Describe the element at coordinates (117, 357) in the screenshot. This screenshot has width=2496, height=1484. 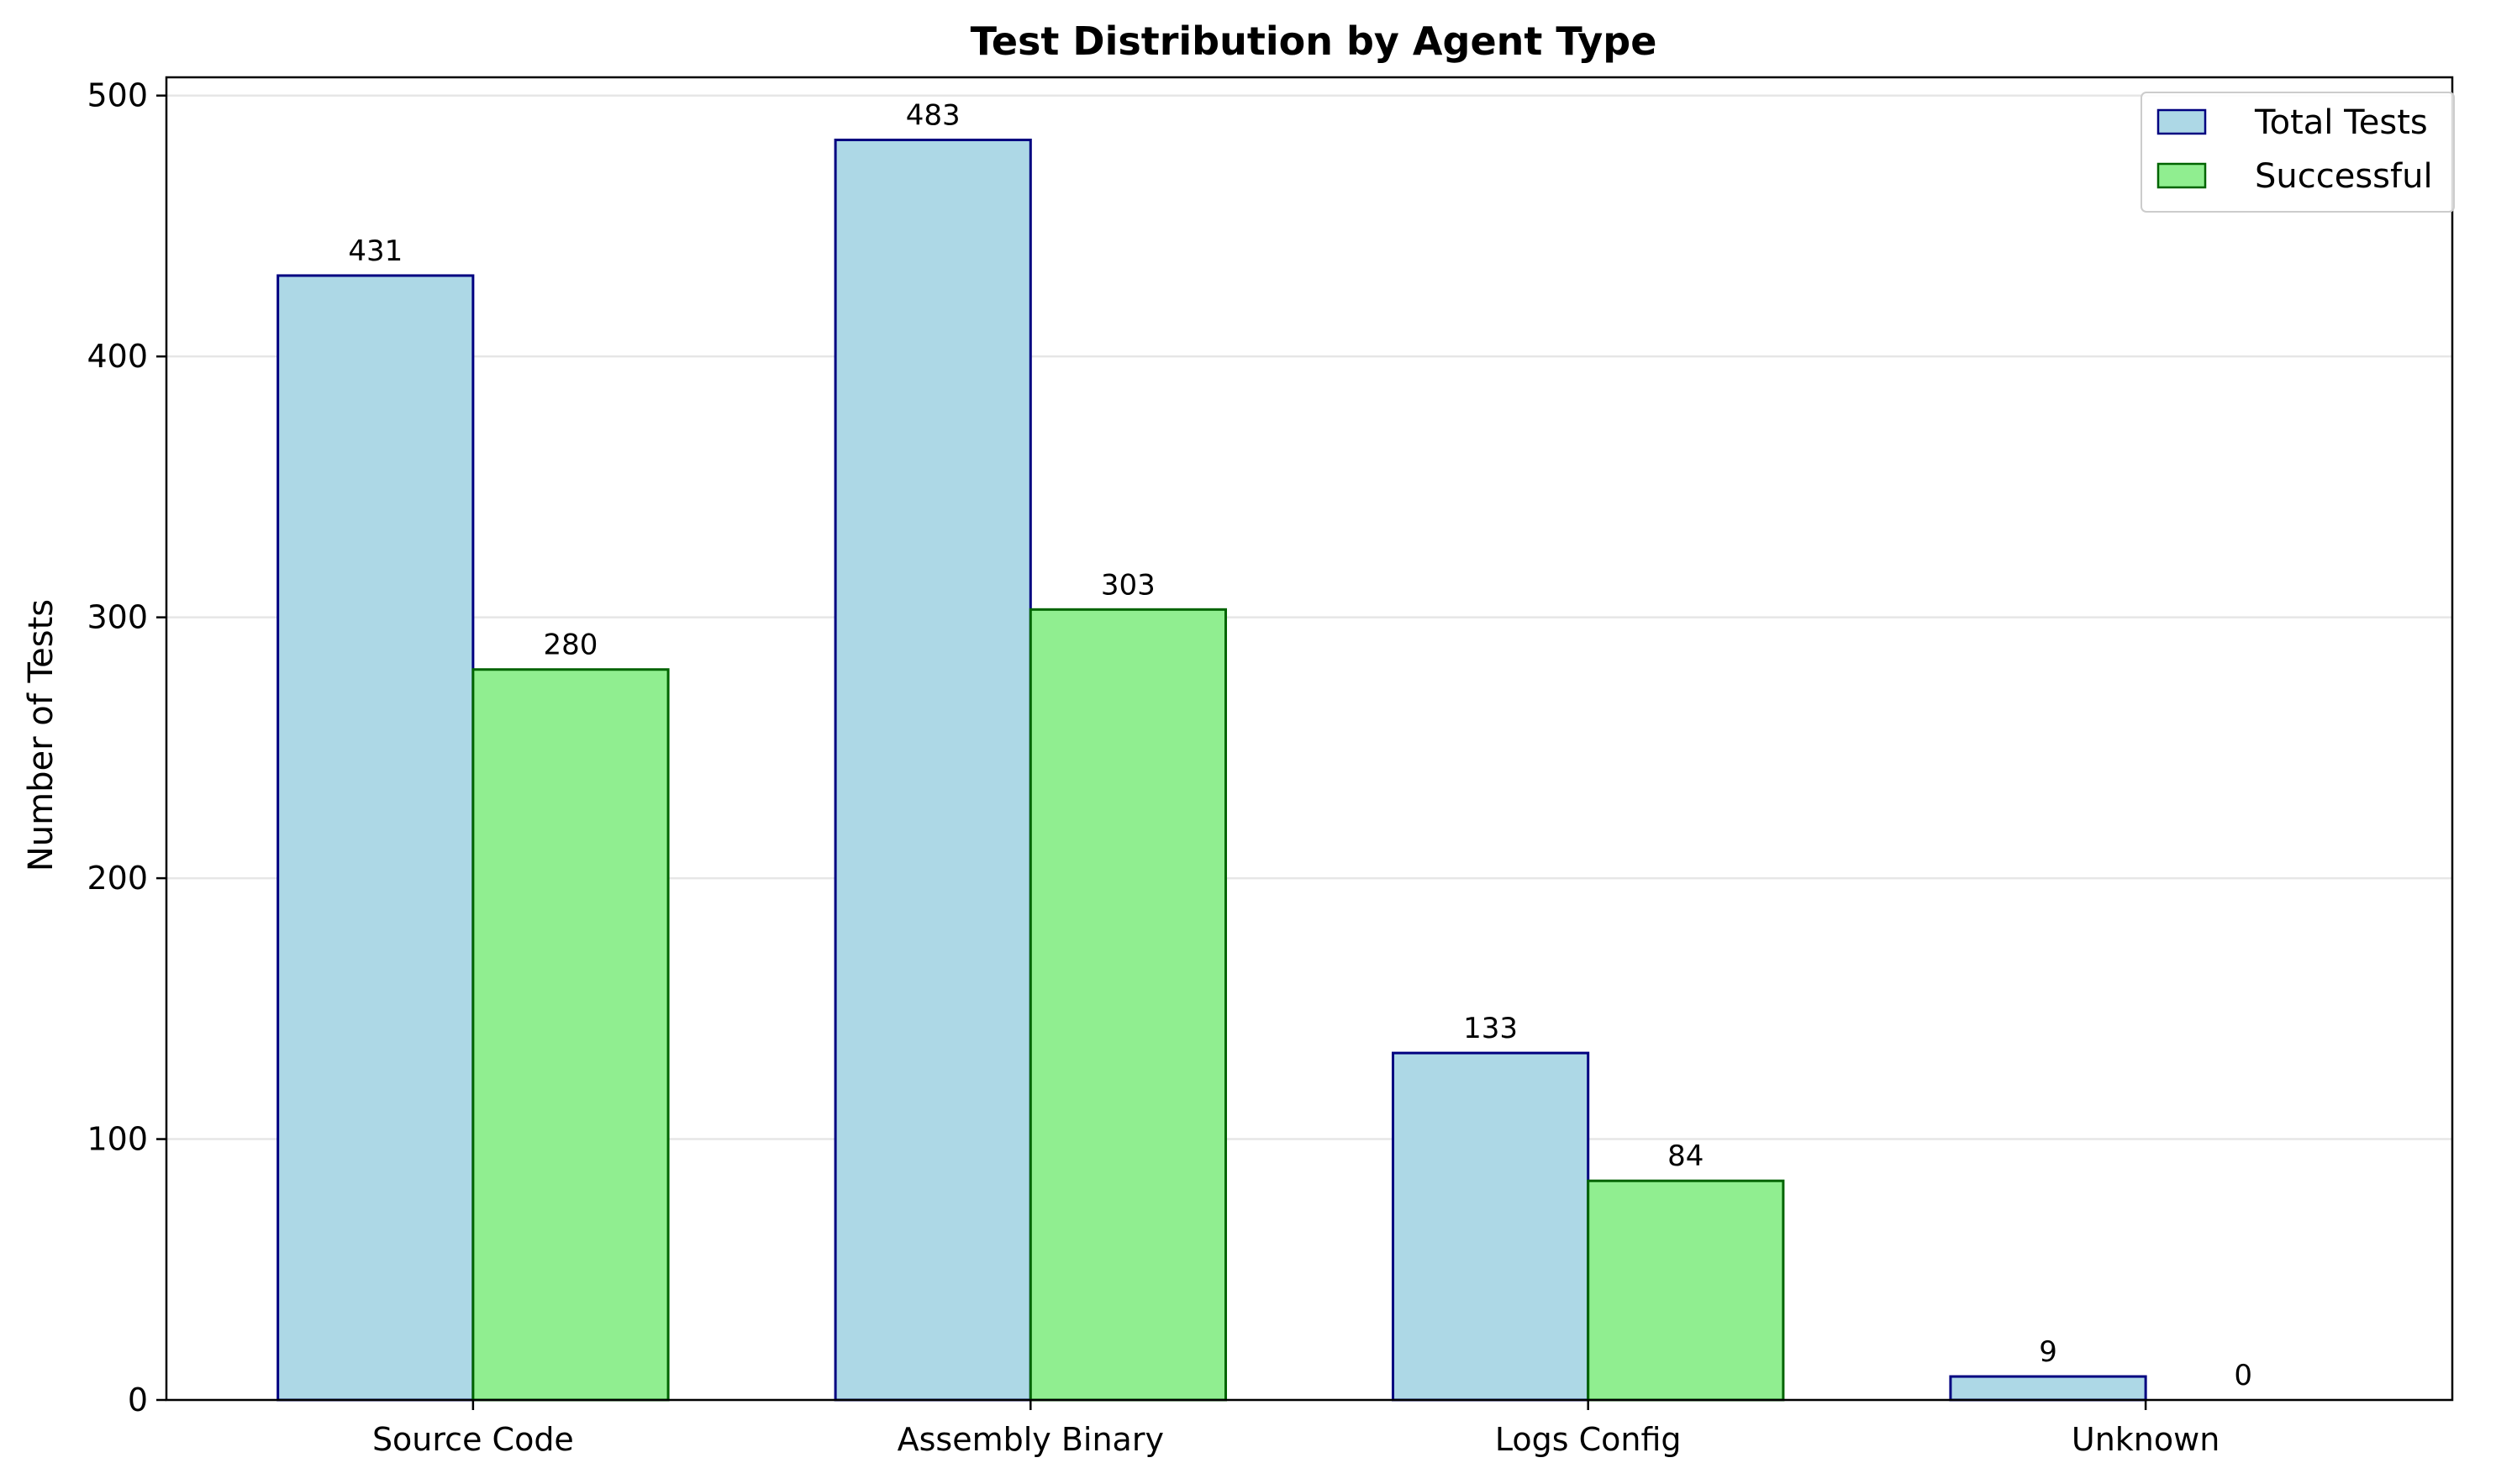
I see `y-tick-label: 400` at that location.